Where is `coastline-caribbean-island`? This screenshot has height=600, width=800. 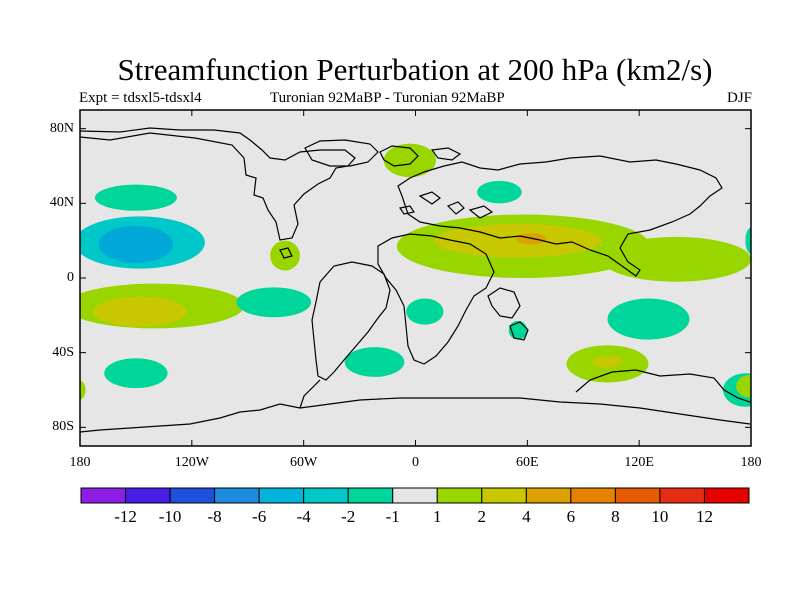 coastline-caribbean-island is located at coordinates (286, 253).